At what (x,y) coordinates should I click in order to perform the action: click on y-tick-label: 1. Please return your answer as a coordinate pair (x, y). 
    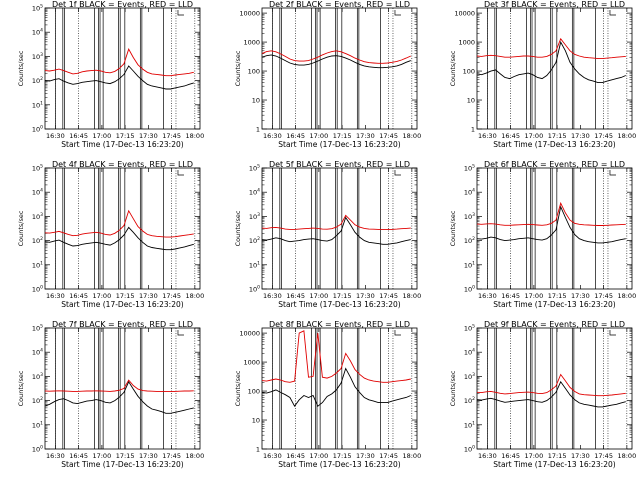
    Looking at the image, I should click on (473, 130).